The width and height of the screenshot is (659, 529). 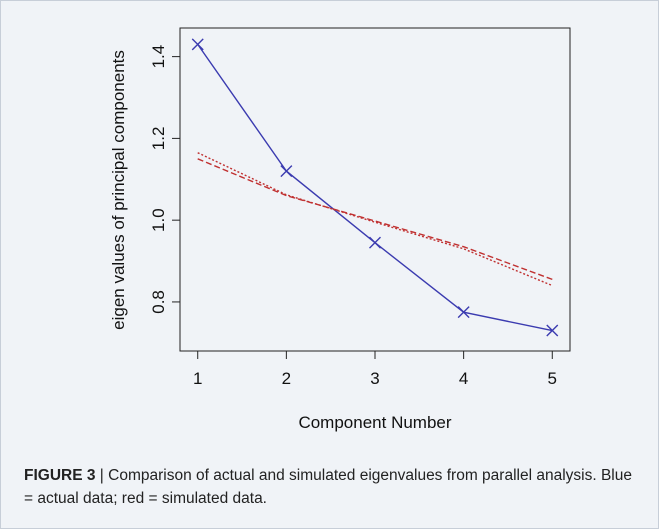 What do you see at coordinates (158, 139) in the screenshot?
I see `y-tick-label: 1.2` at bounding box center [158, 139].